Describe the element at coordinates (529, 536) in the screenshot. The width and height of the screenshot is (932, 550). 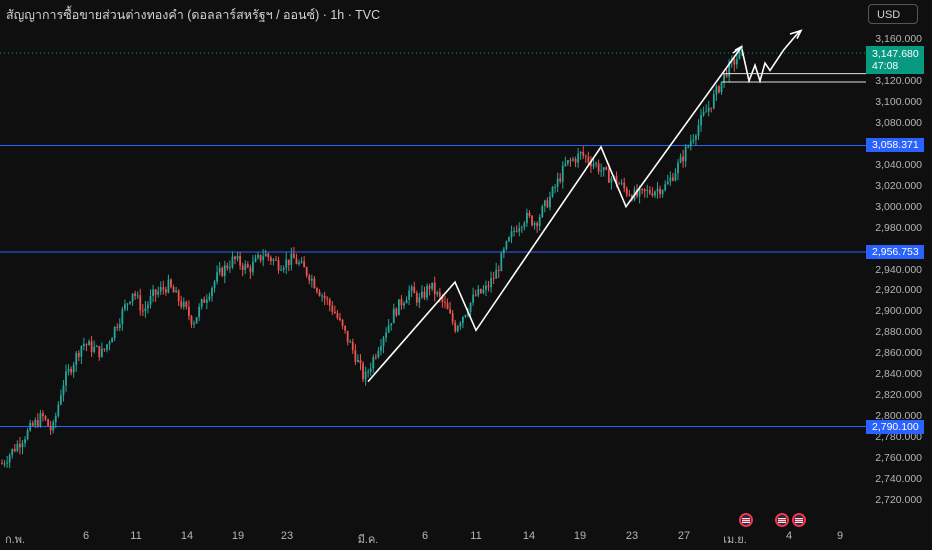
I see `time-tick-label: 14` at that location.